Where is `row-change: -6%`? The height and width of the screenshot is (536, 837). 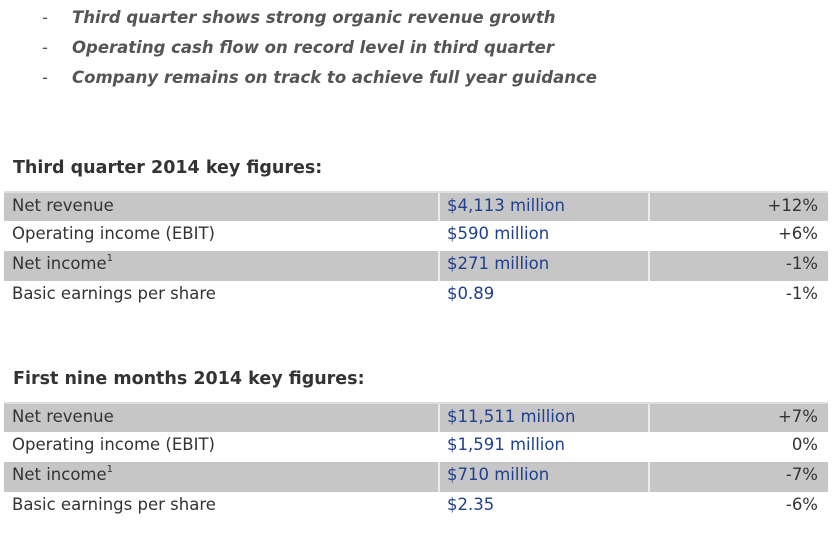
row-change: -6% is located at coordinates (801, 504).